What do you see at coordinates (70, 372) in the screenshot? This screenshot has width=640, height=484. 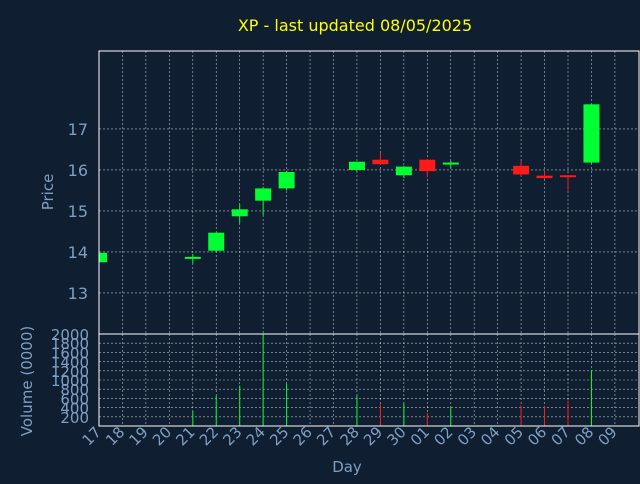 I see `volume-tick-label: 1200` at bounding box center [70, 372].